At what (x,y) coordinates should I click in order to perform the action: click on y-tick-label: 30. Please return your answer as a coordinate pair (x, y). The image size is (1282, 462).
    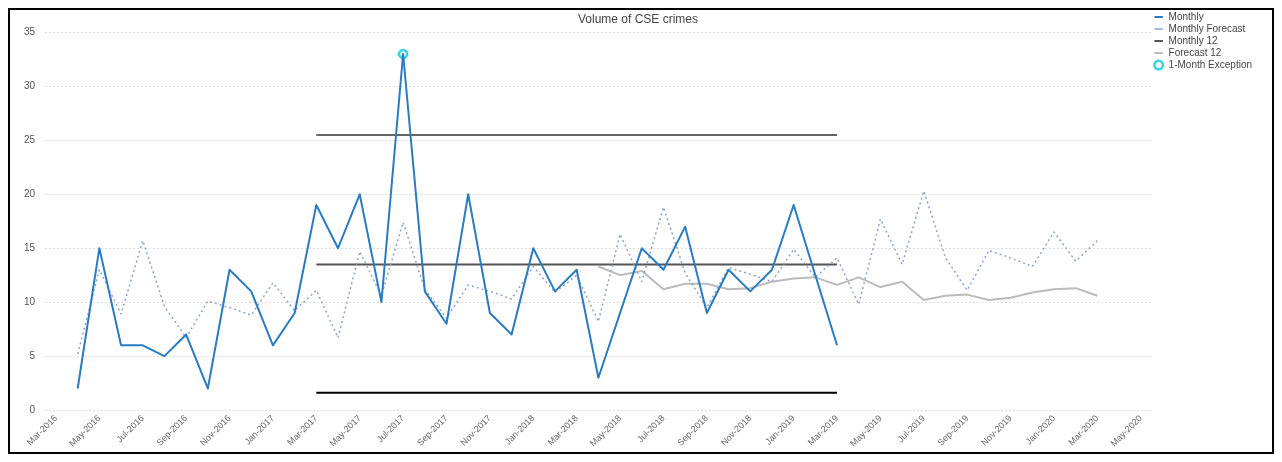
    Looking at the image, I should click on (30, 86).